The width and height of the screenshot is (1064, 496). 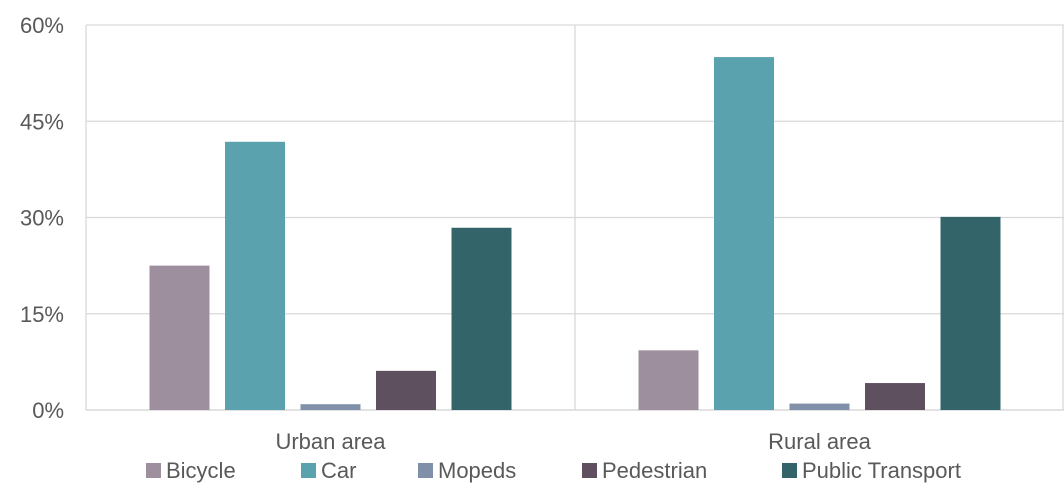 I want to click on legend-label: Car, so click(x=338, y=470).